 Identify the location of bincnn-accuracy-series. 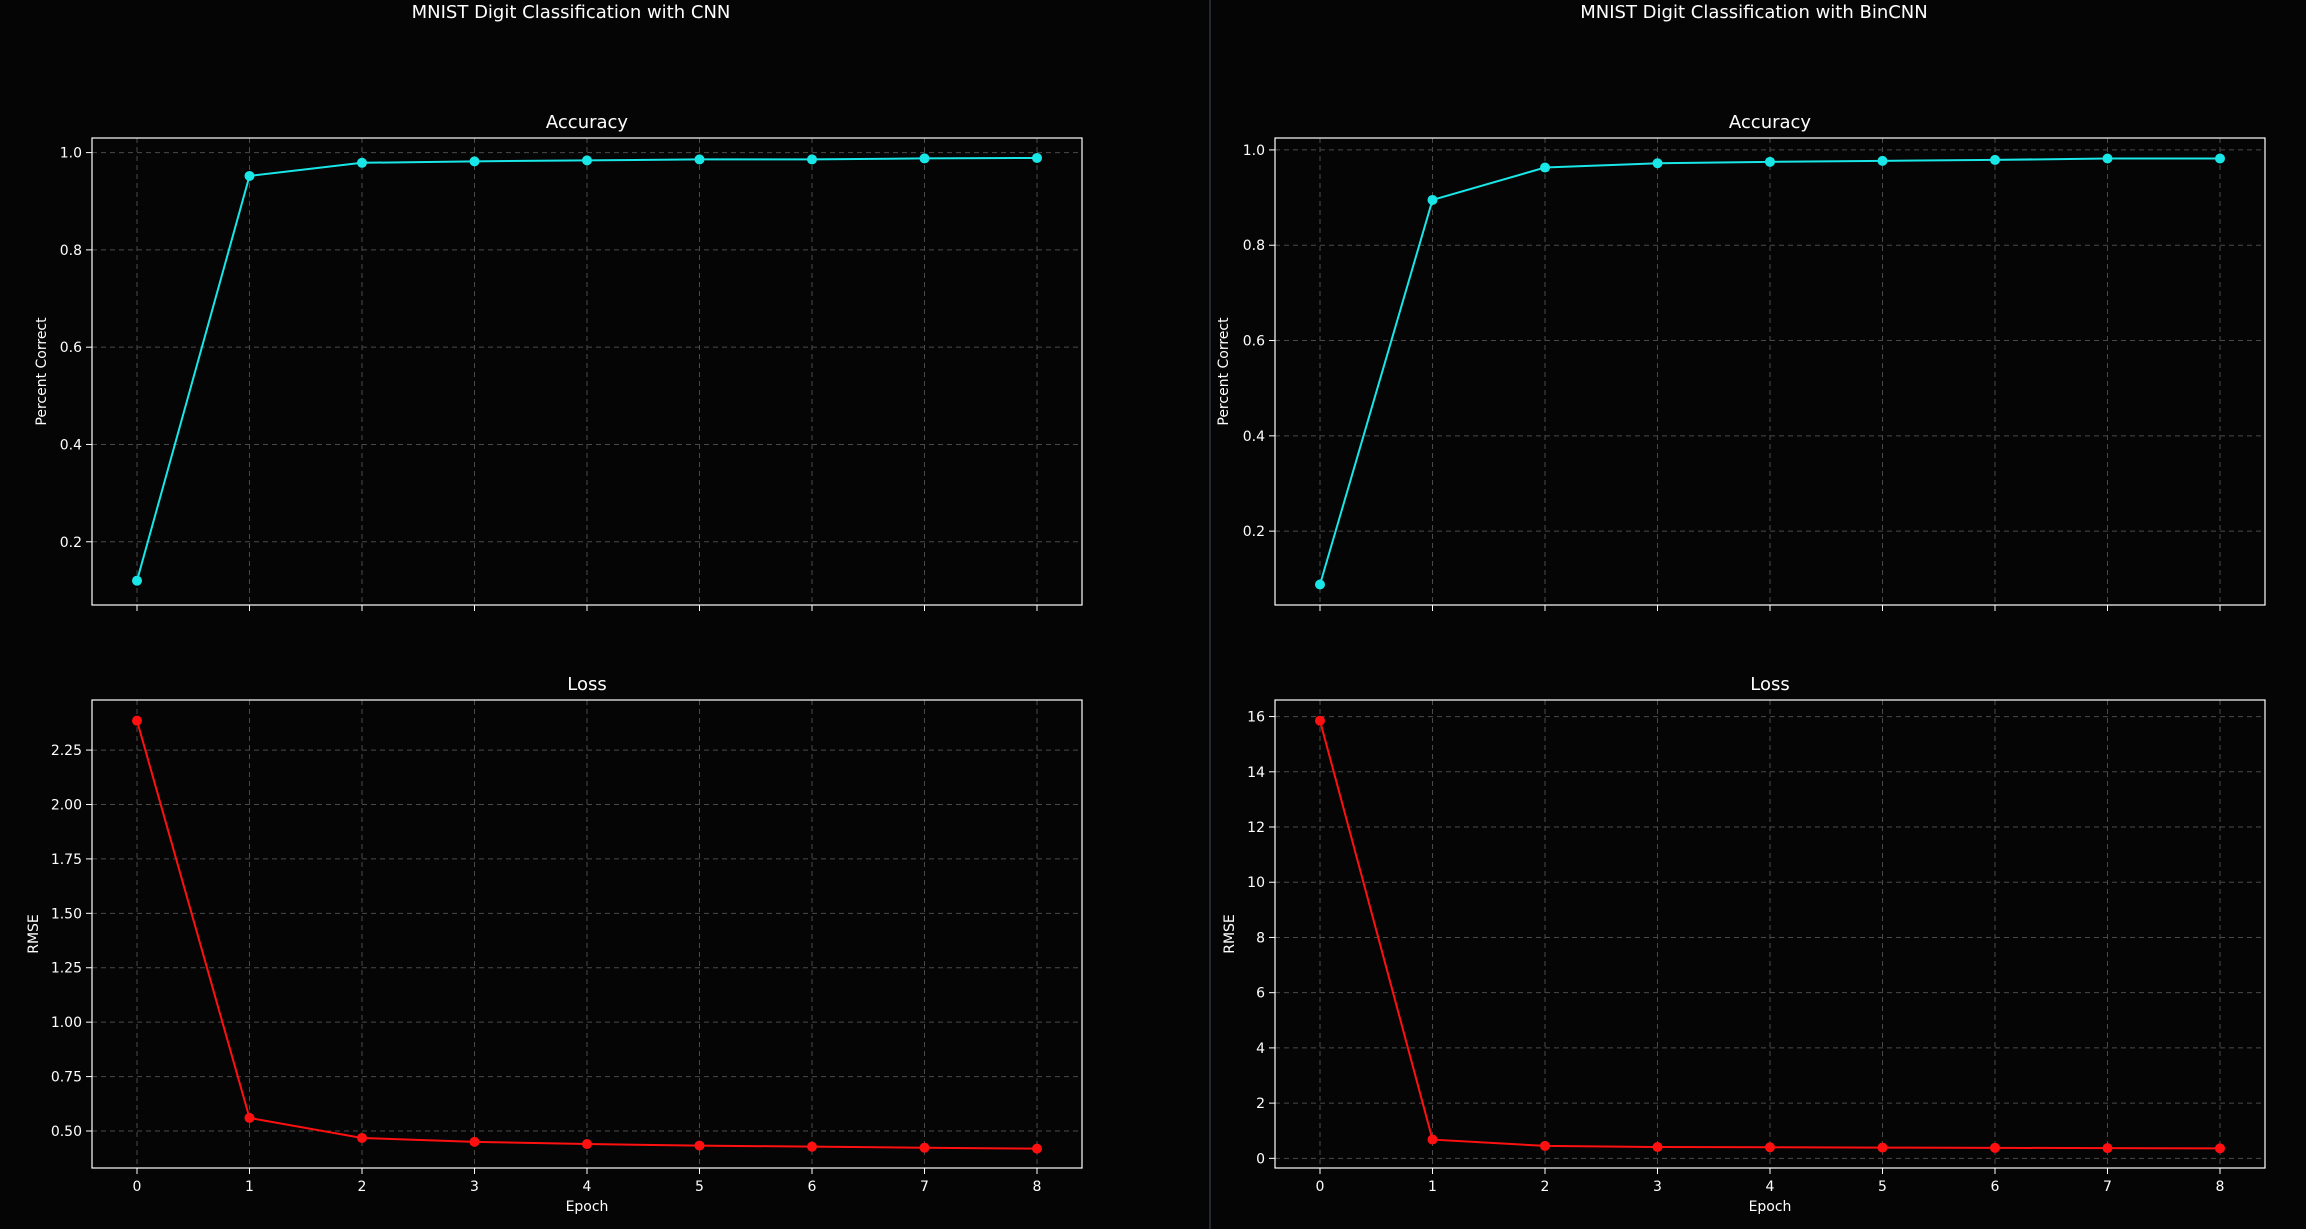
(1770, 371).